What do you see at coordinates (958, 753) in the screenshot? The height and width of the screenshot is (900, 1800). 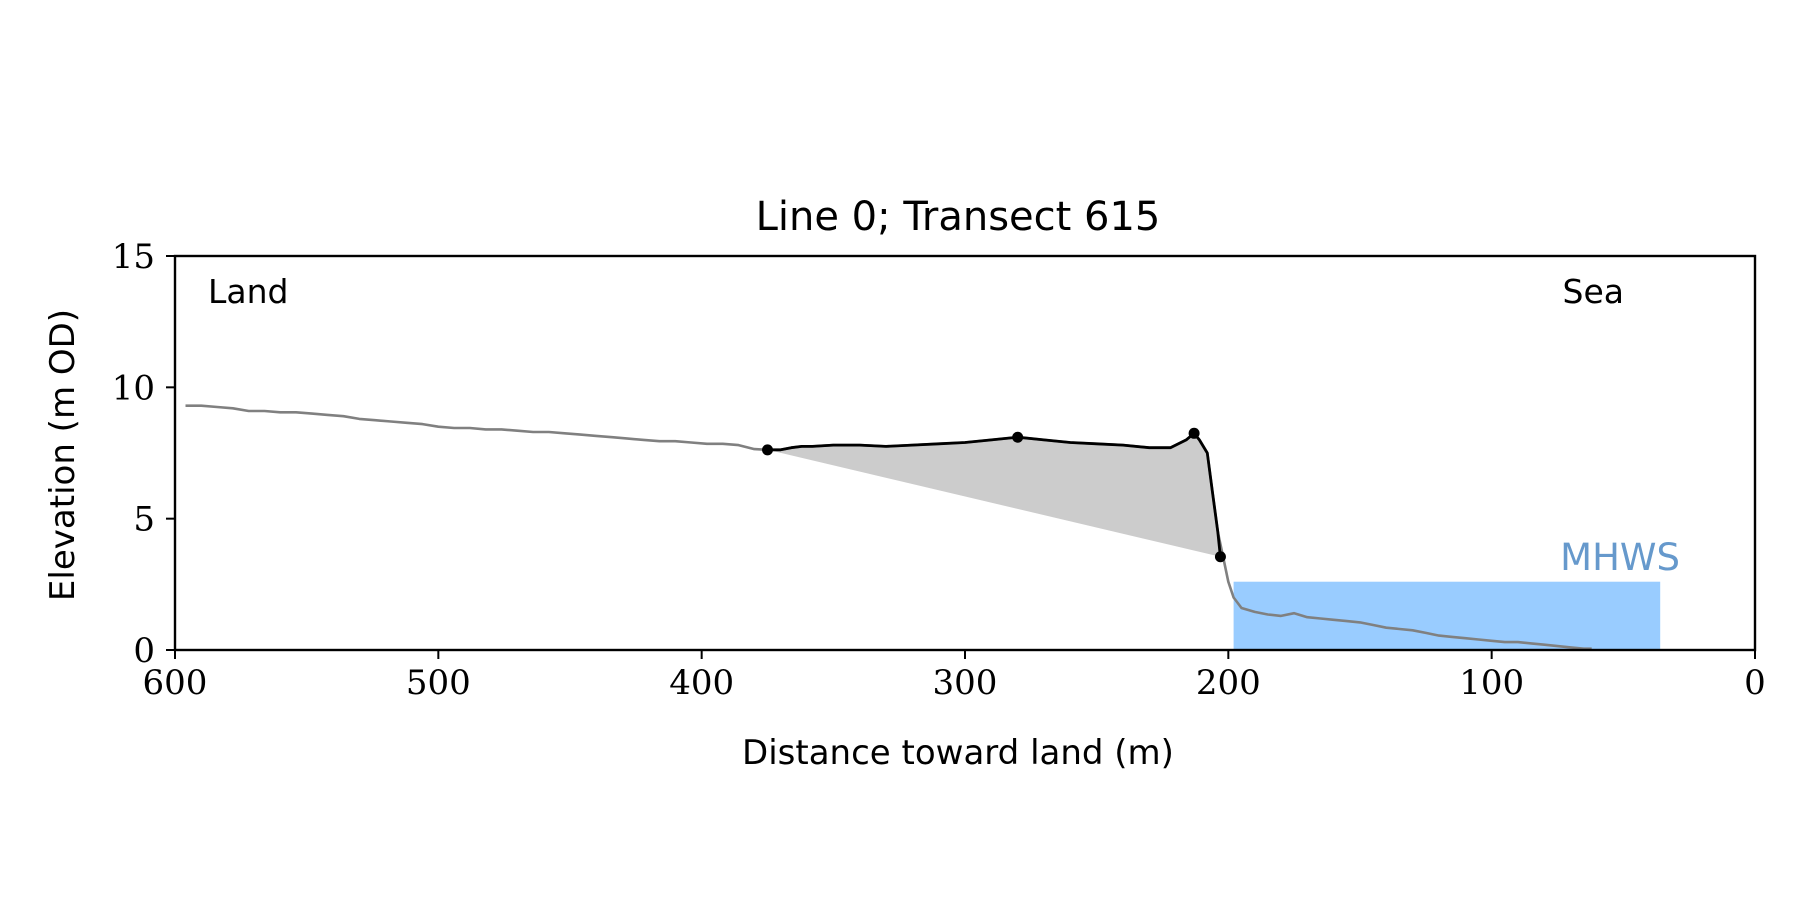 I see `x-axis-label: Distance toward land (m)` at bounding box center [958, 753].